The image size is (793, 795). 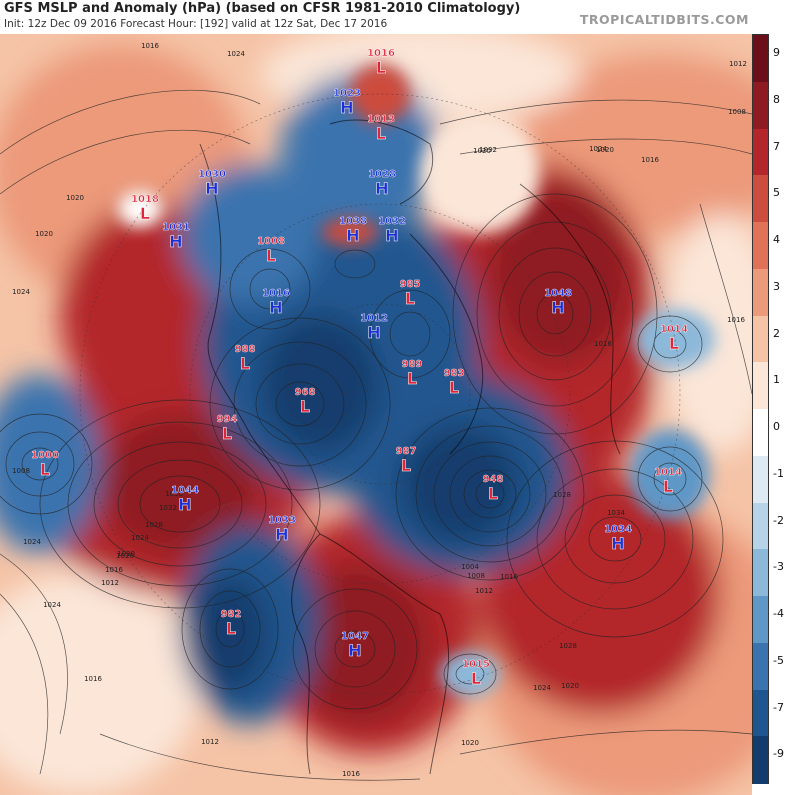 I want to click on colorbar-tick-label: 2, so click(x=776, y=333).